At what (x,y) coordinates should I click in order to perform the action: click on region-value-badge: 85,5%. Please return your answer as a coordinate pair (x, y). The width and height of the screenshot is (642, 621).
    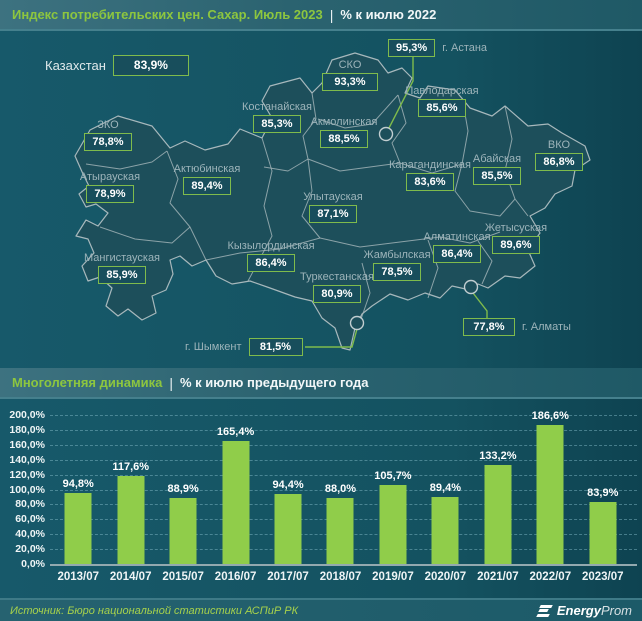
    Looking at the image, I should click on (497, 176).